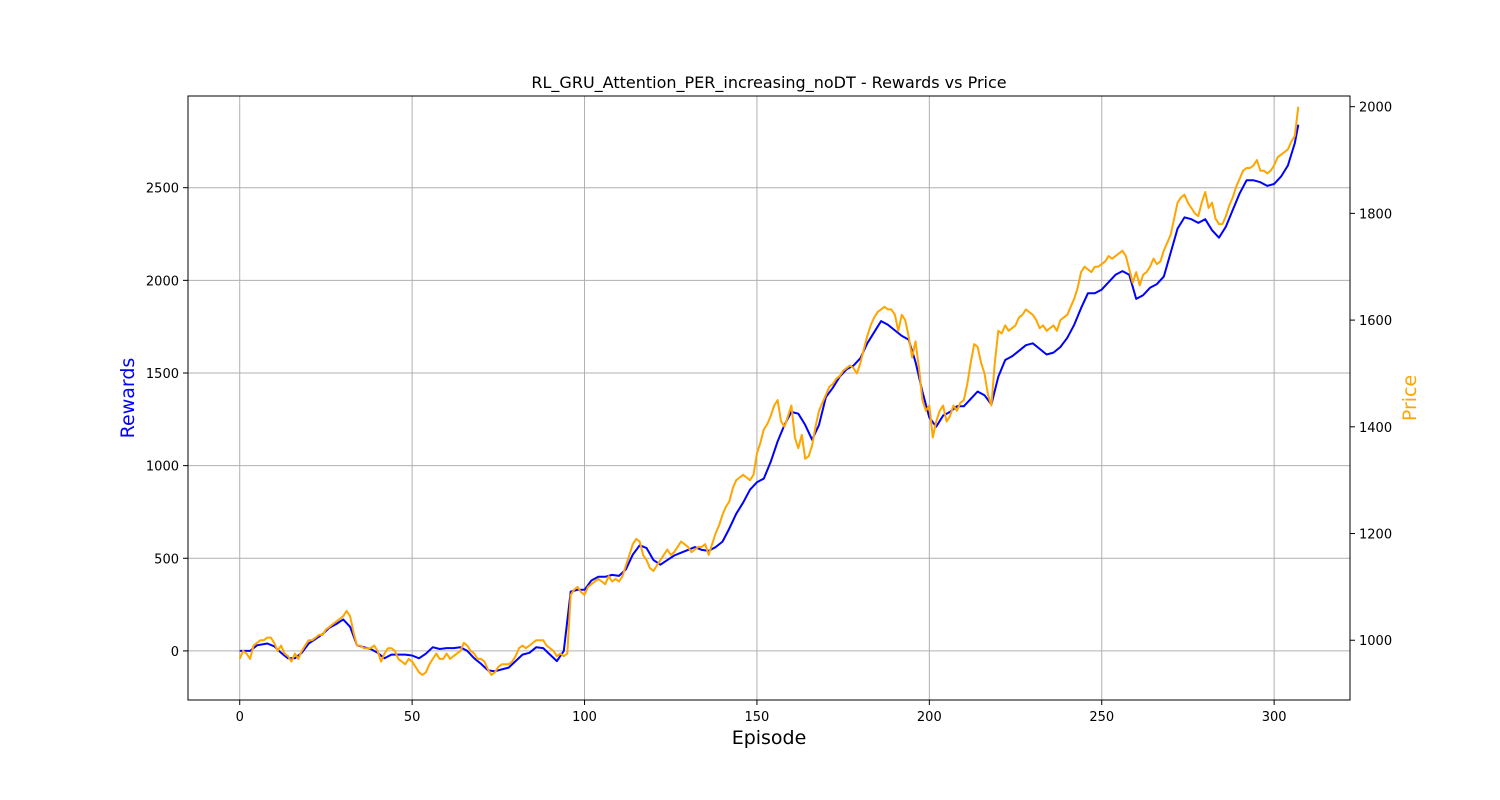 Image resolution: width=1500 pixels, height=800 pixels. What do you see at coordinates (1375, 214) in the screenshot?
I see `y-tick-label-right: 1800` at bounding box center [1375, 214].